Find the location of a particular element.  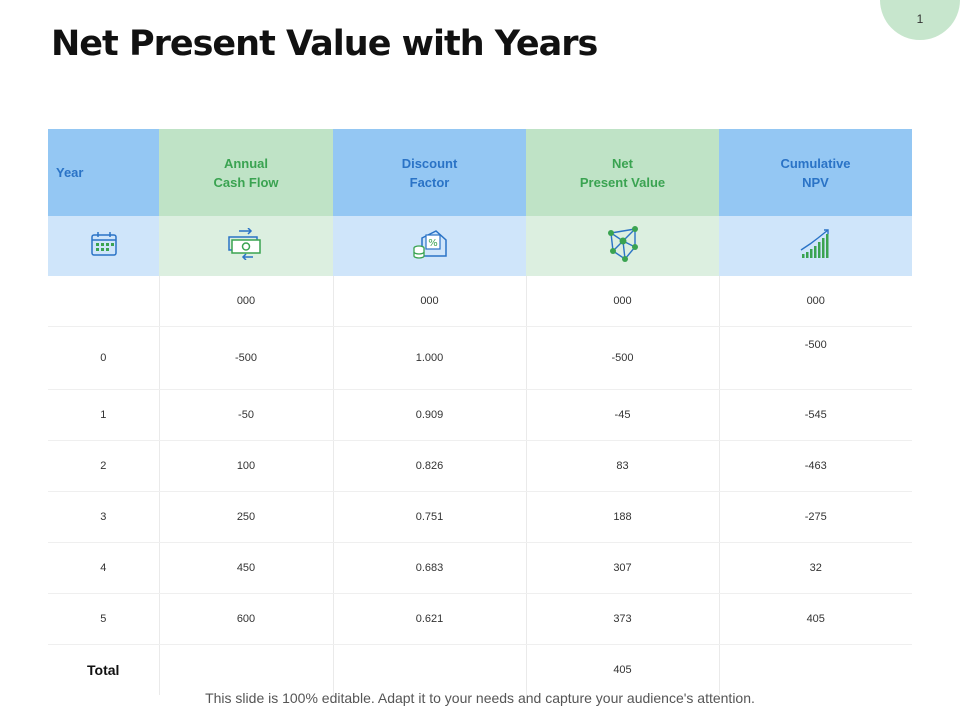

header-discount-factor: Discount Factor is located at coordinates (429, 172).